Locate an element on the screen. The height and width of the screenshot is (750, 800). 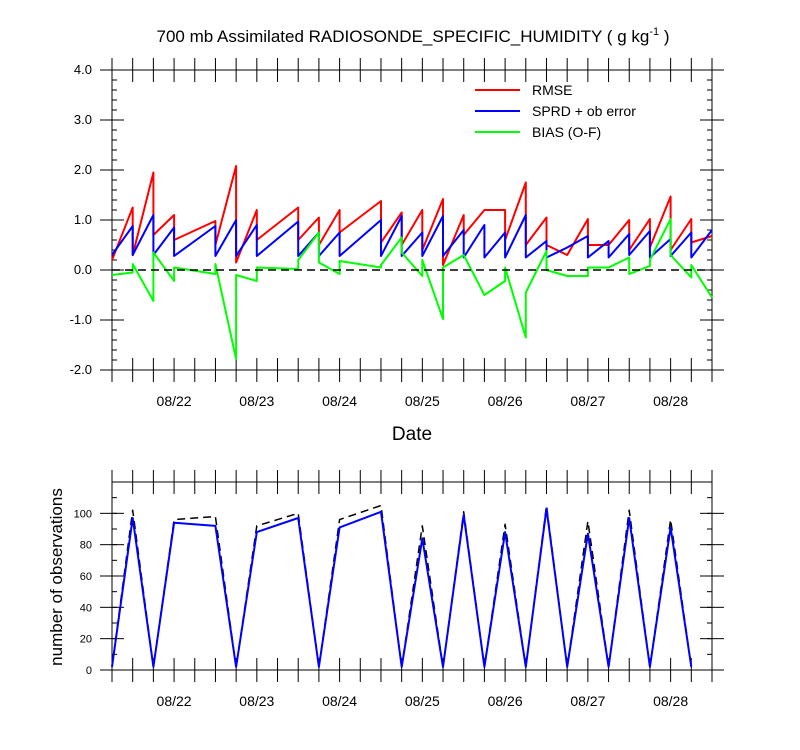
y-tick-label: 0 is located at coordinates (89, 671).